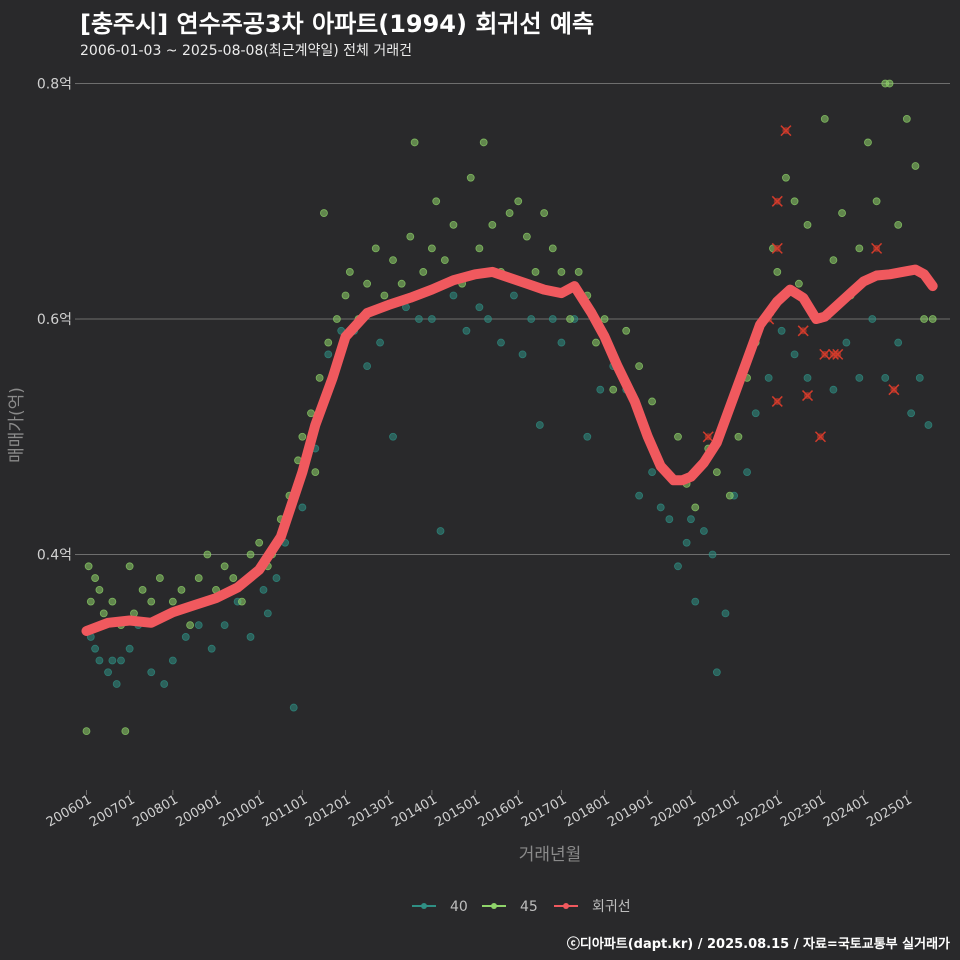  Describe the element at coordinates (529, 907) in the screenshot. I see `legend-label: 45` at that location.